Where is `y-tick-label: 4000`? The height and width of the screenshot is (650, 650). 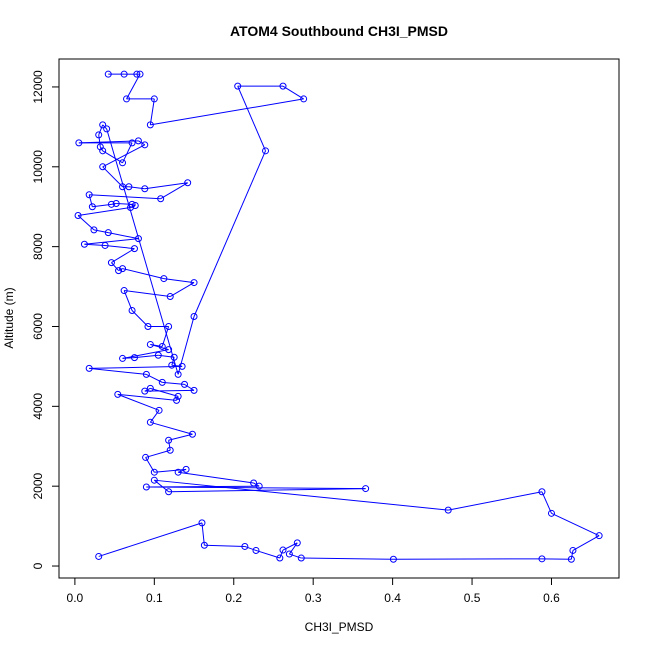 y-tick-label: 4000 is located at coordinates (38, 406).